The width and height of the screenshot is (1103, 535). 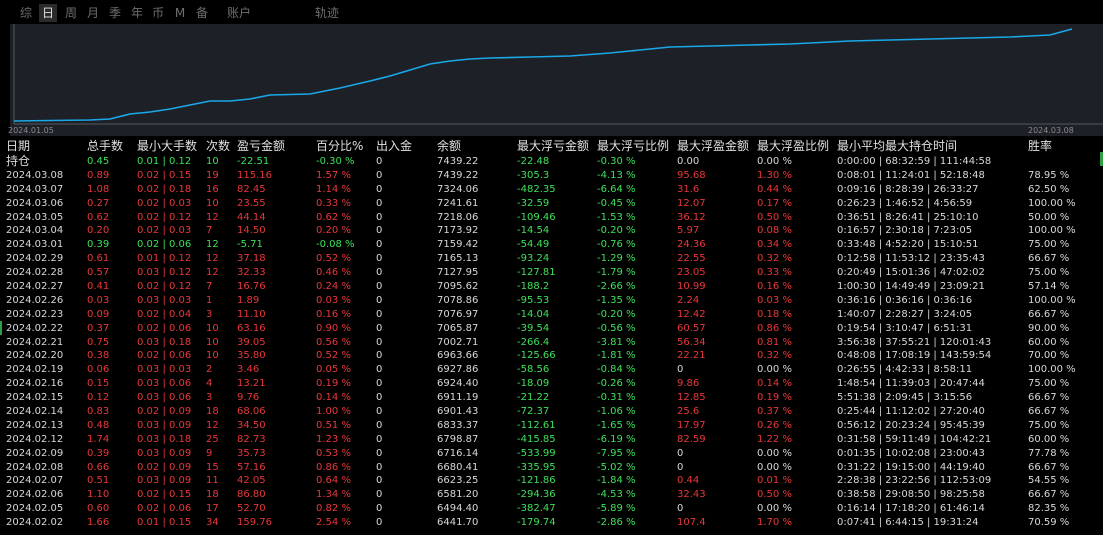 What do you see at coordinates (533, 342) in the screenshot?
I see `cell-mfl: -266.4` at bounding box center [533, 342].